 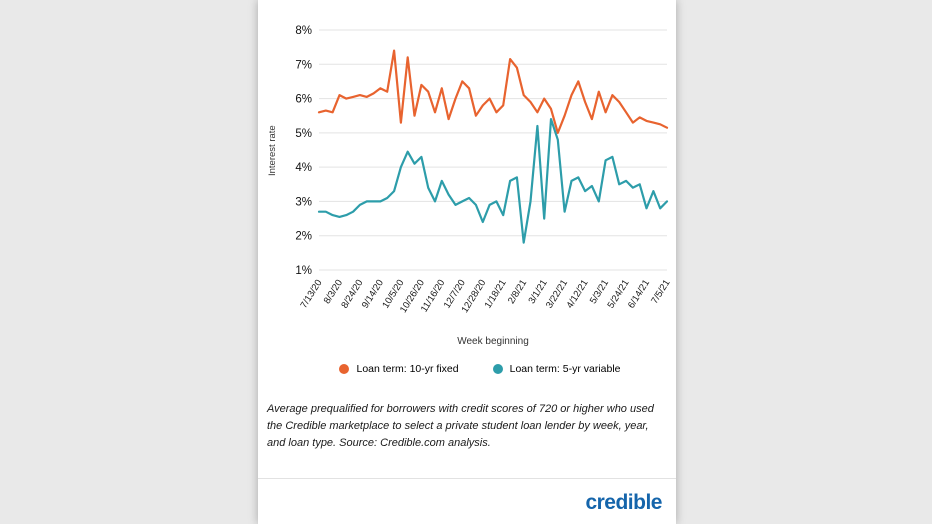 I want to click on legend-label-fixed: Loan term: 10-yr fixed, so click(x=407, y=369).